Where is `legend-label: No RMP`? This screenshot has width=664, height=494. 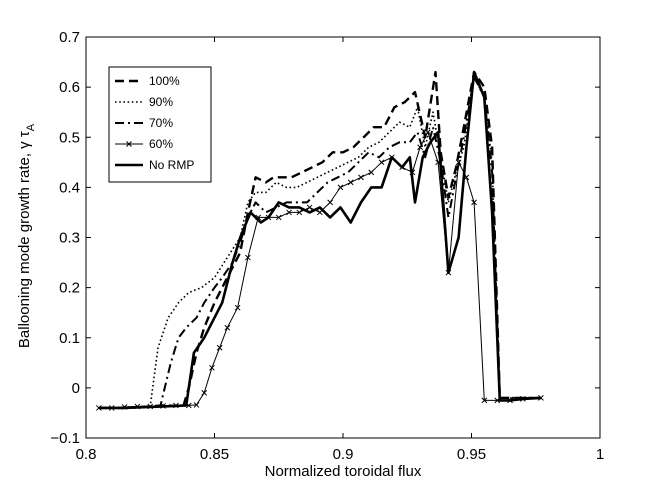 legend-label: No RMP is located at coordinates (171, 165).